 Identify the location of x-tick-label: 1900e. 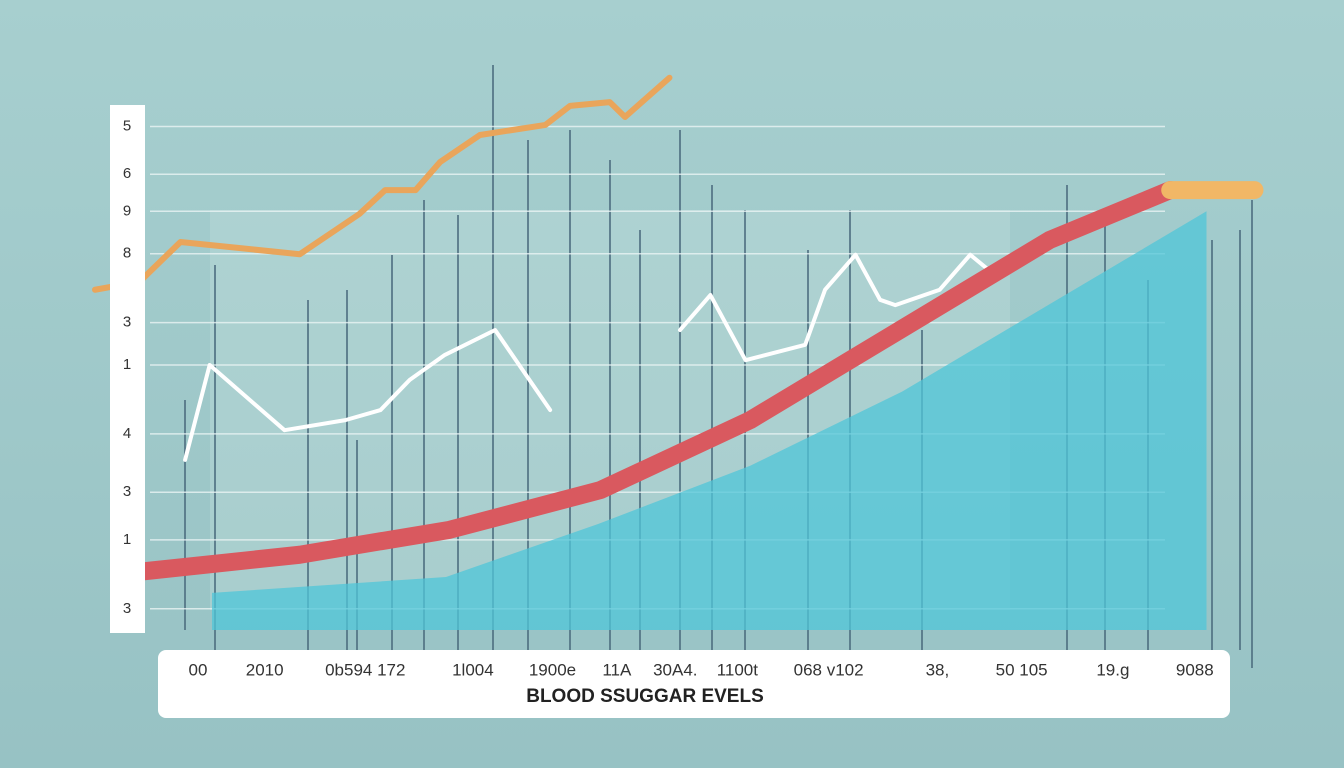
(552, 669).